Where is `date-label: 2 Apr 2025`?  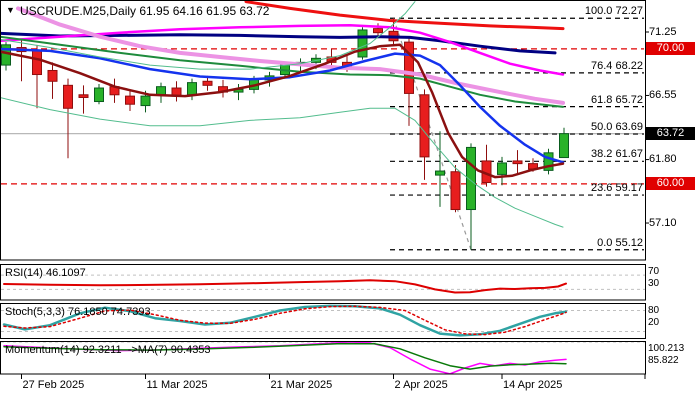 date-label: 2 Apr 2025 is located at coordinates (421, 385).